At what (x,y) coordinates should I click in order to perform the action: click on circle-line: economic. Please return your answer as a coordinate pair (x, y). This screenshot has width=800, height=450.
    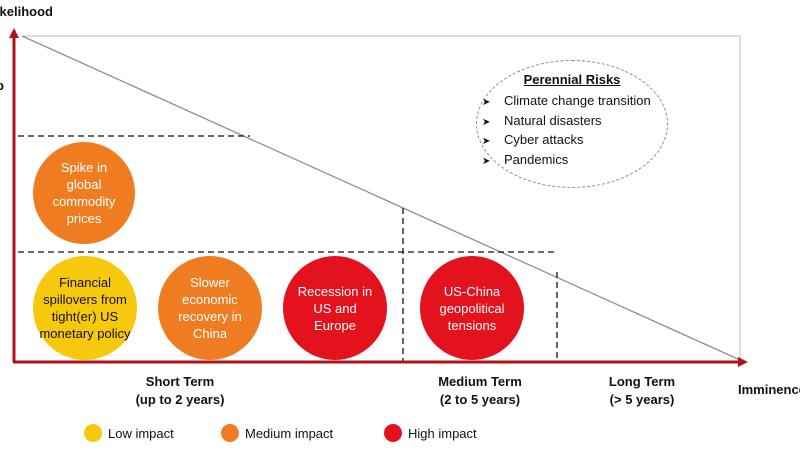
    Looking at the image, I should click on (210, 299).